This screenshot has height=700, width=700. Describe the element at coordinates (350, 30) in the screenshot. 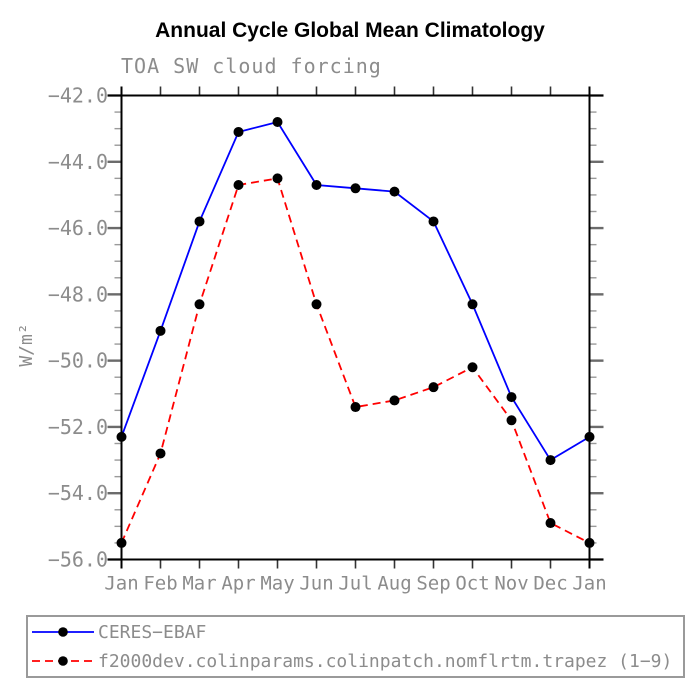

I see `chart-title: Annual Cycle Global Mean Climatology` at that location.